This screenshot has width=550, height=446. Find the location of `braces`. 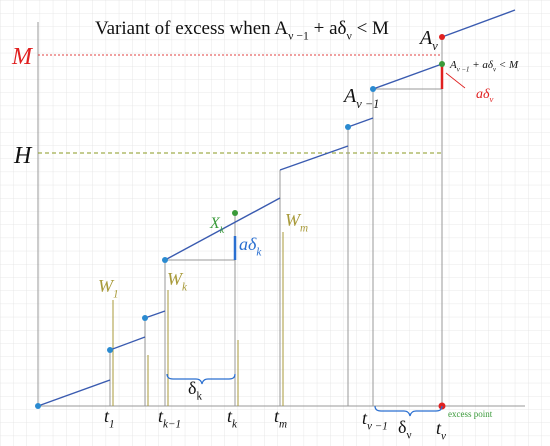

braces is located at coordinates (304, 395).